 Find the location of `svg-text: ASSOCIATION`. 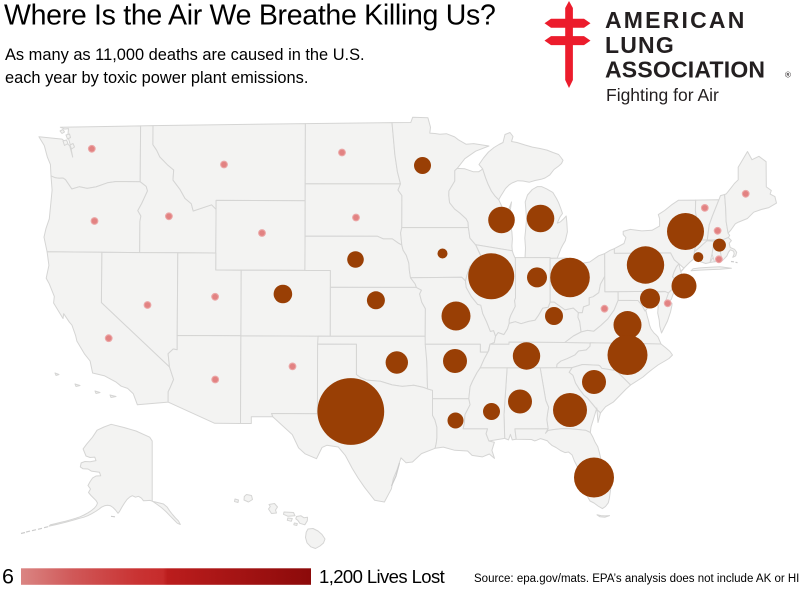

svg-text: ASSOCIATION is located at coordinates (685, 69).